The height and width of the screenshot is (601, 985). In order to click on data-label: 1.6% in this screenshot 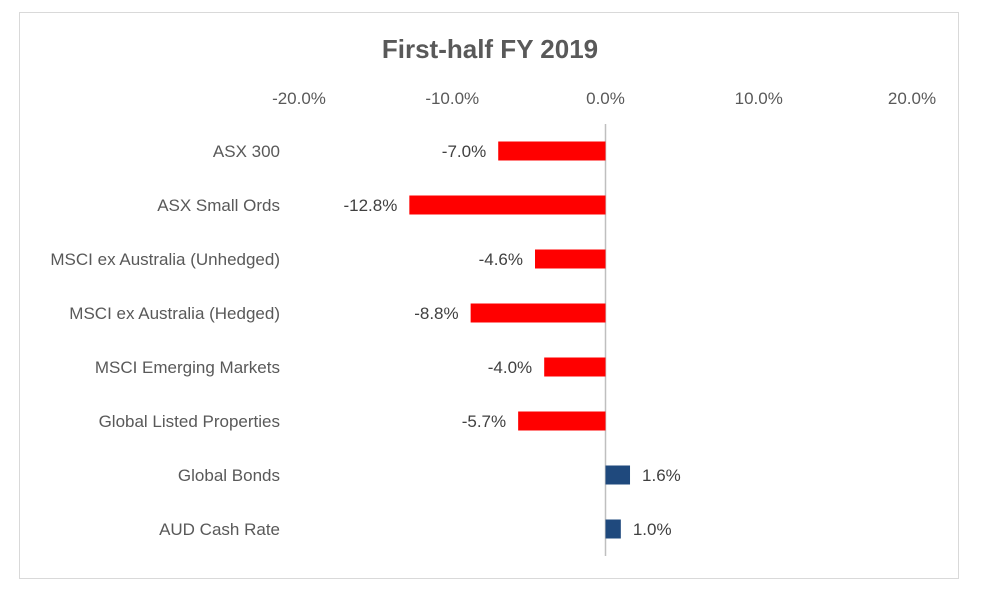, I will do `click(661, 475)`.